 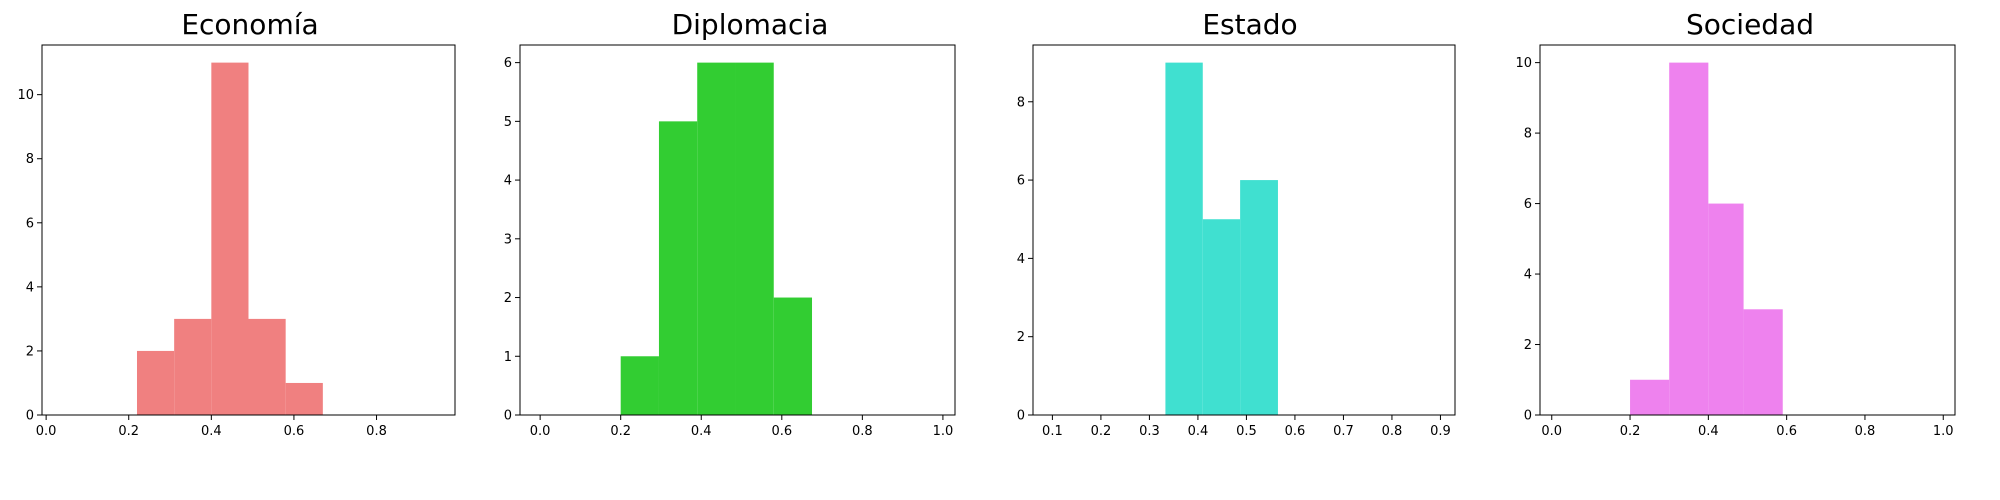 What do you see at coordinates (1246, 431) in the screenshot?
I see `x-tick-label: 0.5` at bounding box center [1246, 431].